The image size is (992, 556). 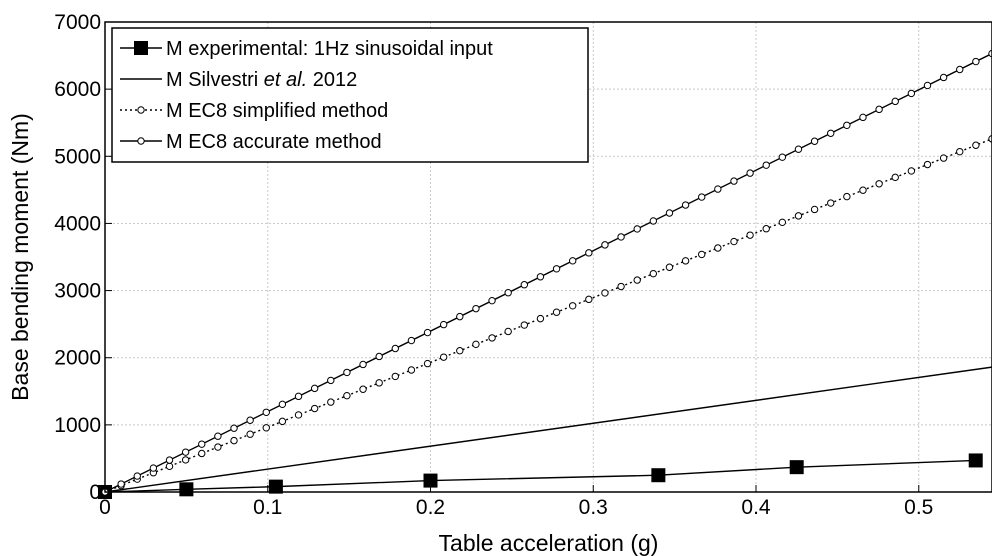 I want to click on y-tick-label: 6000, so click(x=77, y=89).